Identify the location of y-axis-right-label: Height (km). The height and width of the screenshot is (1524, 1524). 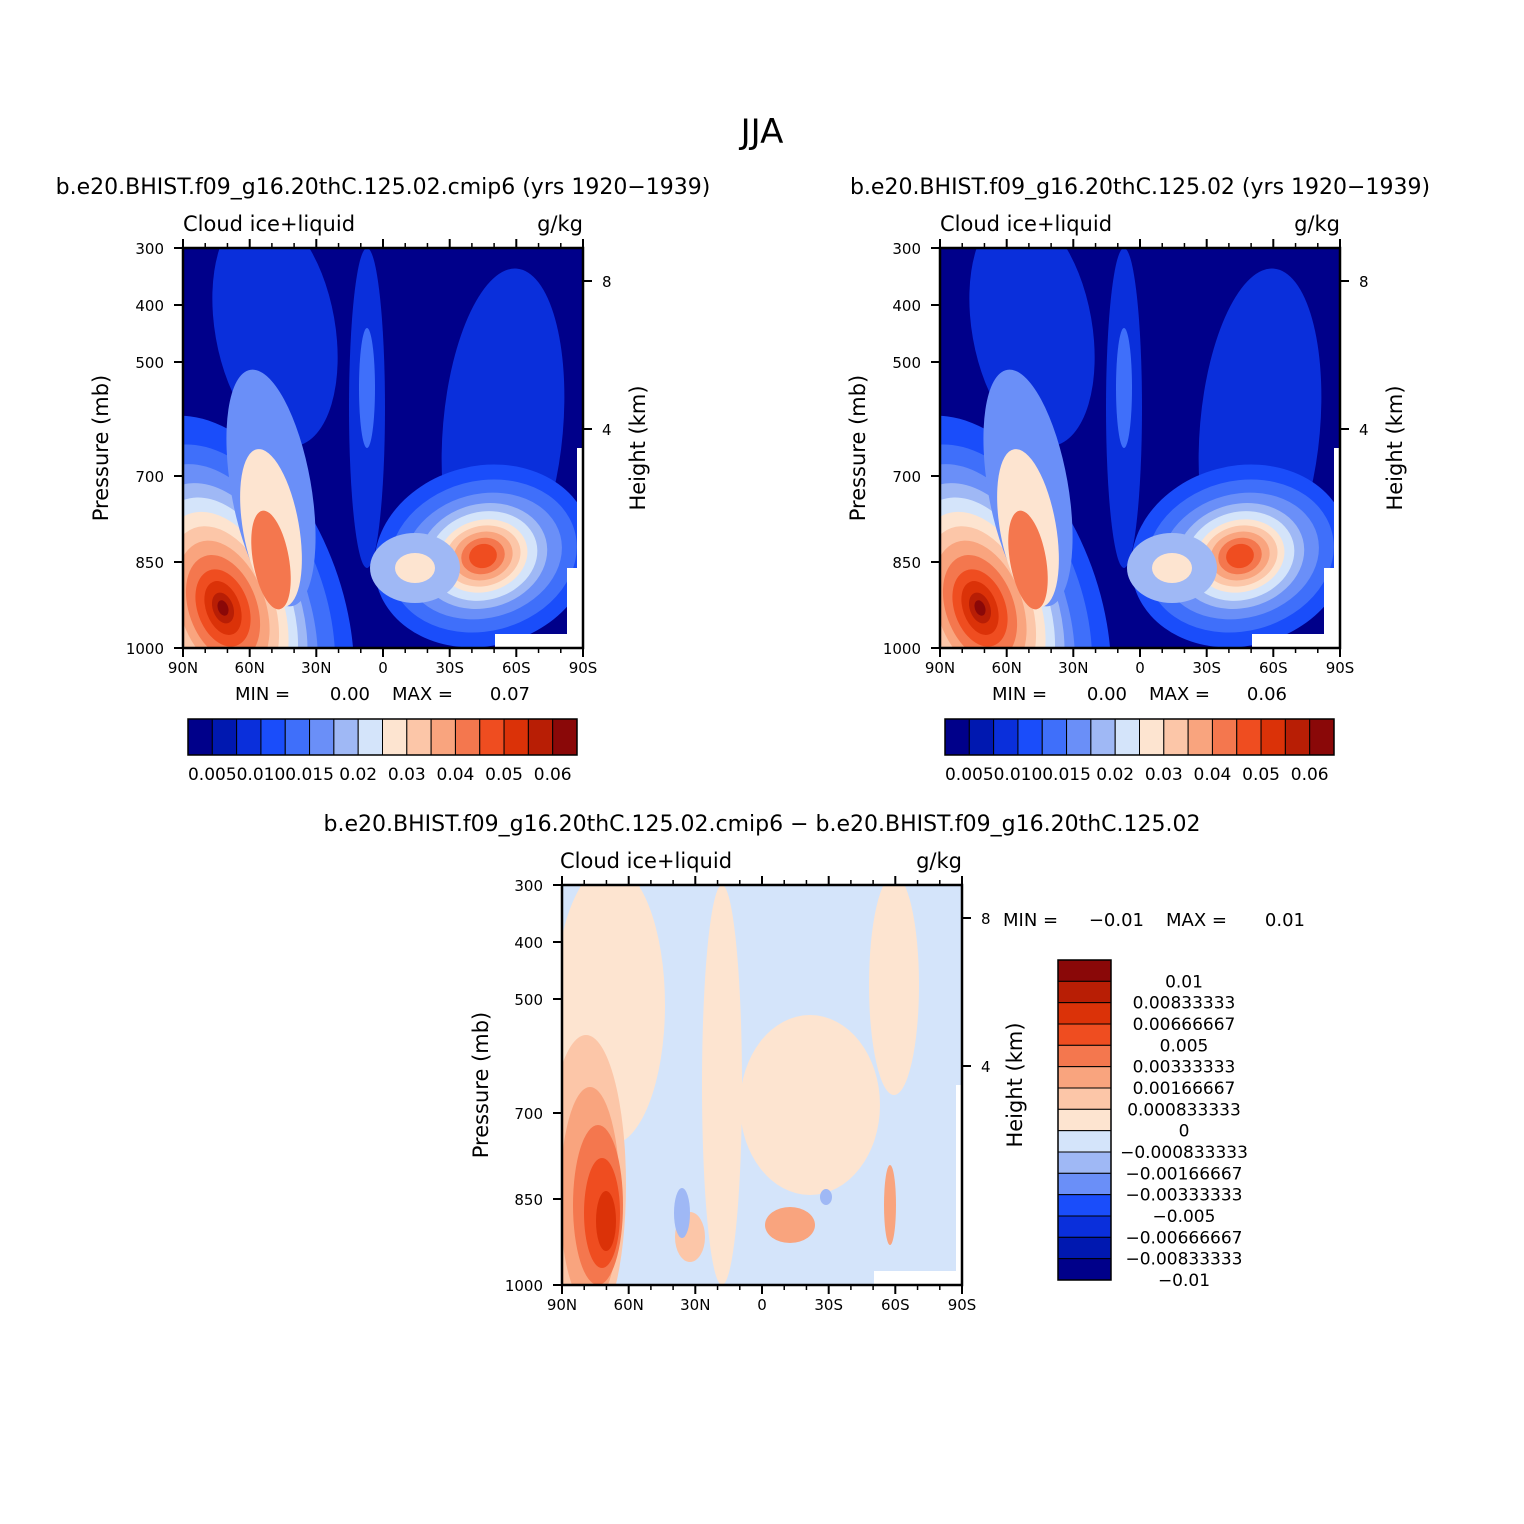
(1395, 447).